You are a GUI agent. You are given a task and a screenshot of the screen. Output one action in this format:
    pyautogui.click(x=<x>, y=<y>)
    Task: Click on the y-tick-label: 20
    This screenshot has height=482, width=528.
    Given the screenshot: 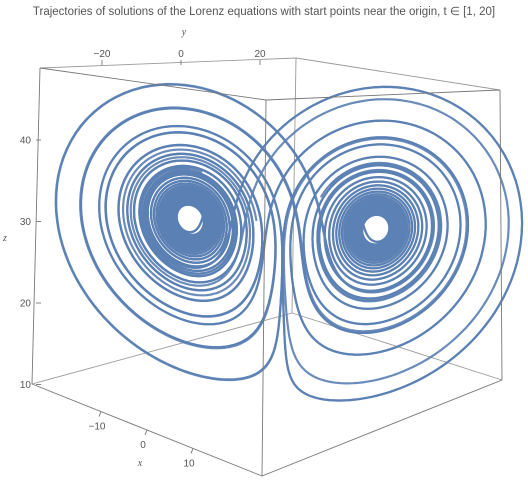 What is the action you would take?
    pyautogui.click(x=260, y=54)
    